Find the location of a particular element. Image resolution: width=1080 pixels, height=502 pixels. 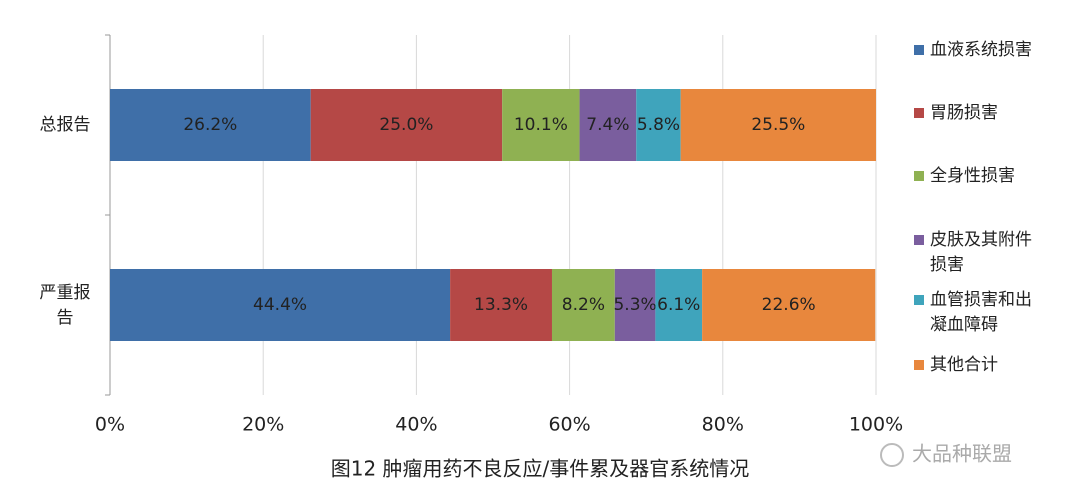

legend-label: 皮肤及其附件损害 is located at coordinates (981, 252).